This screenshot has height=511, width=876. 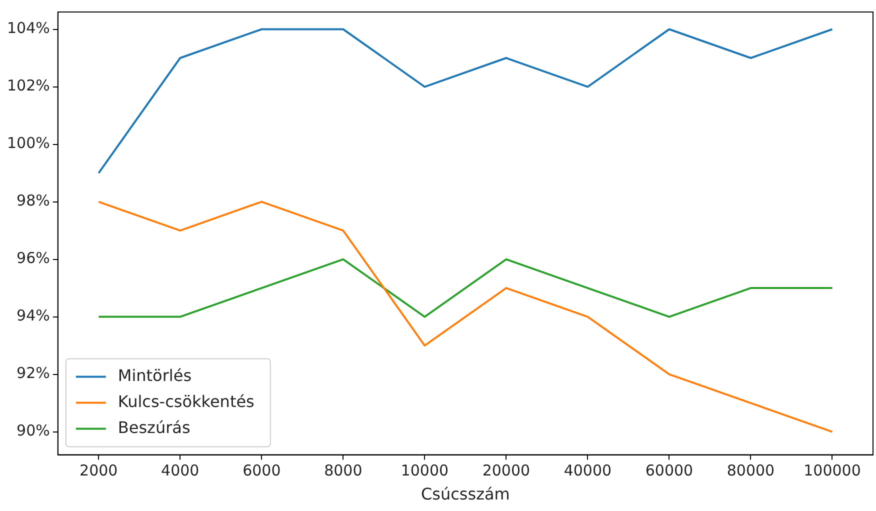 What do you see at coordinates (33, 431) in the screenshot?
I see `y-tick-label: 90%` at bounding box center [33, 431].